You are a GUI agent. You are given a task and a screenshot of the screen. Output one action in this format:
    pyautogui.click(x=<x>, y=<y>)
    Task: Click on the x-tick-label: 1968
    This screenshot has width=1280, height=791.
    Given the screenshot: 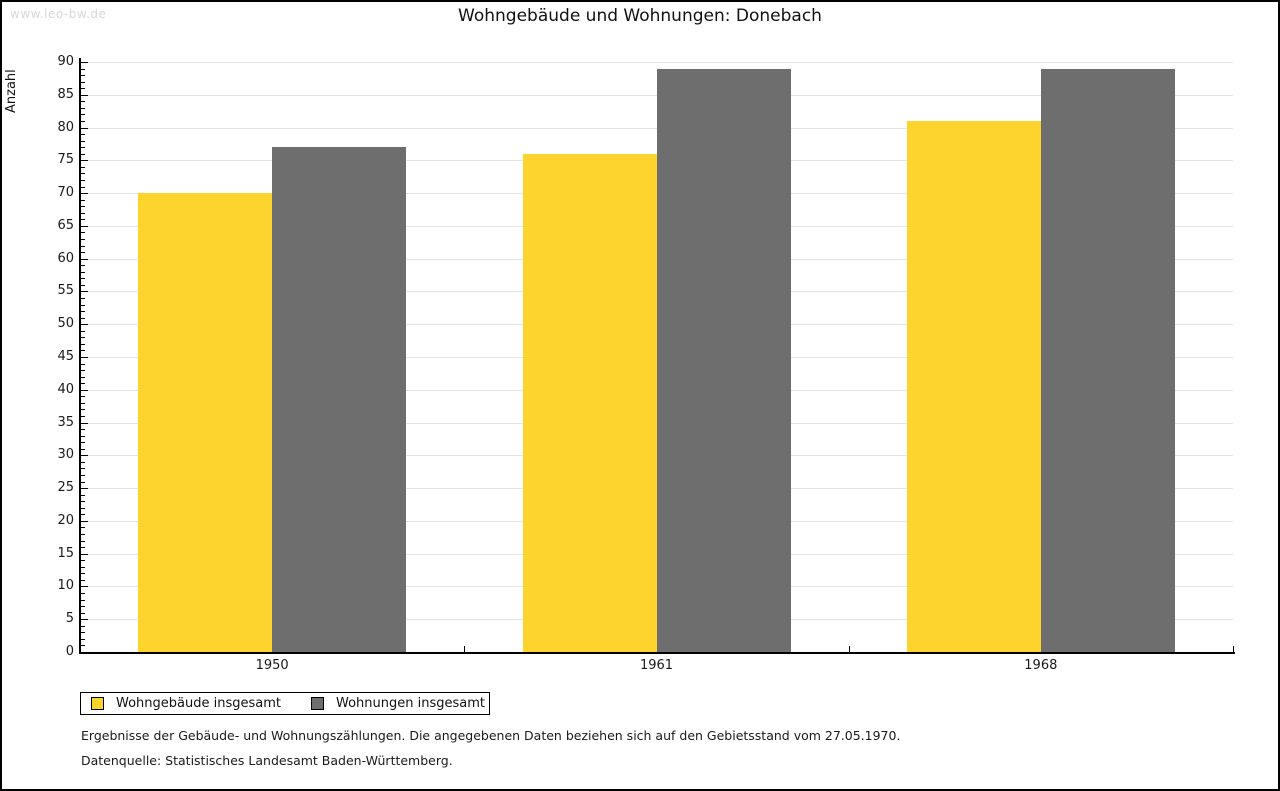 What is the action you would take?
    pyautogui.click(x=1041, y=665)
    